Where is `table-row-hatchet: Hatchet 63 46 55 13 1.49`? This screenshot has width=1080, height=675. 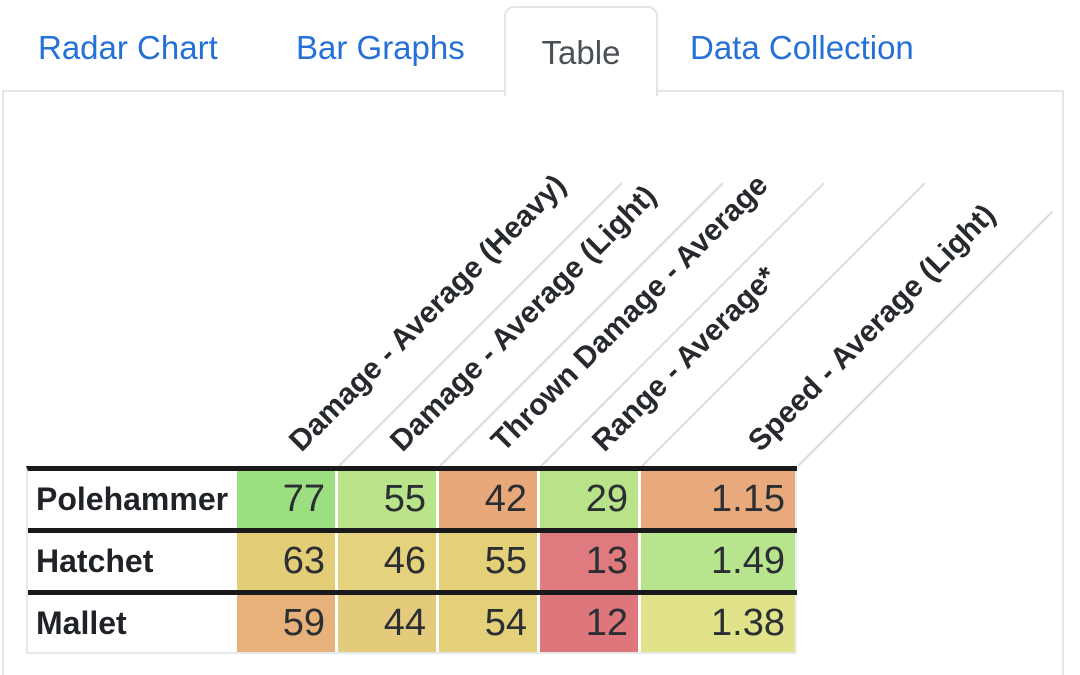
table-row-hatchet: Hatchet 63 46 55 13 1.49 is located at coordinates (412, 559).